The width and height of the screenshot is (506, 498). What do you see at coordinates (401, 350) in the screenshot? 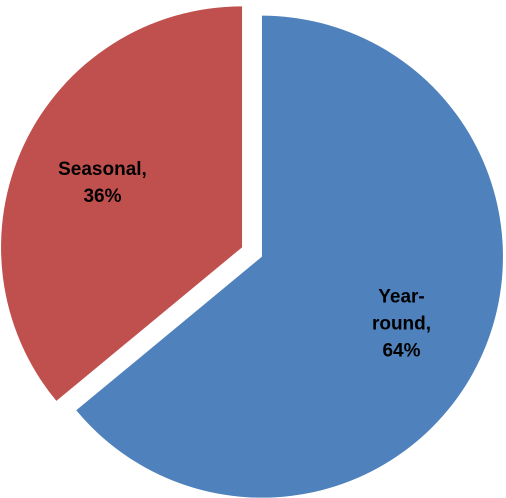
I see `data-label-line: 64%` at bounding box center [401, 350].